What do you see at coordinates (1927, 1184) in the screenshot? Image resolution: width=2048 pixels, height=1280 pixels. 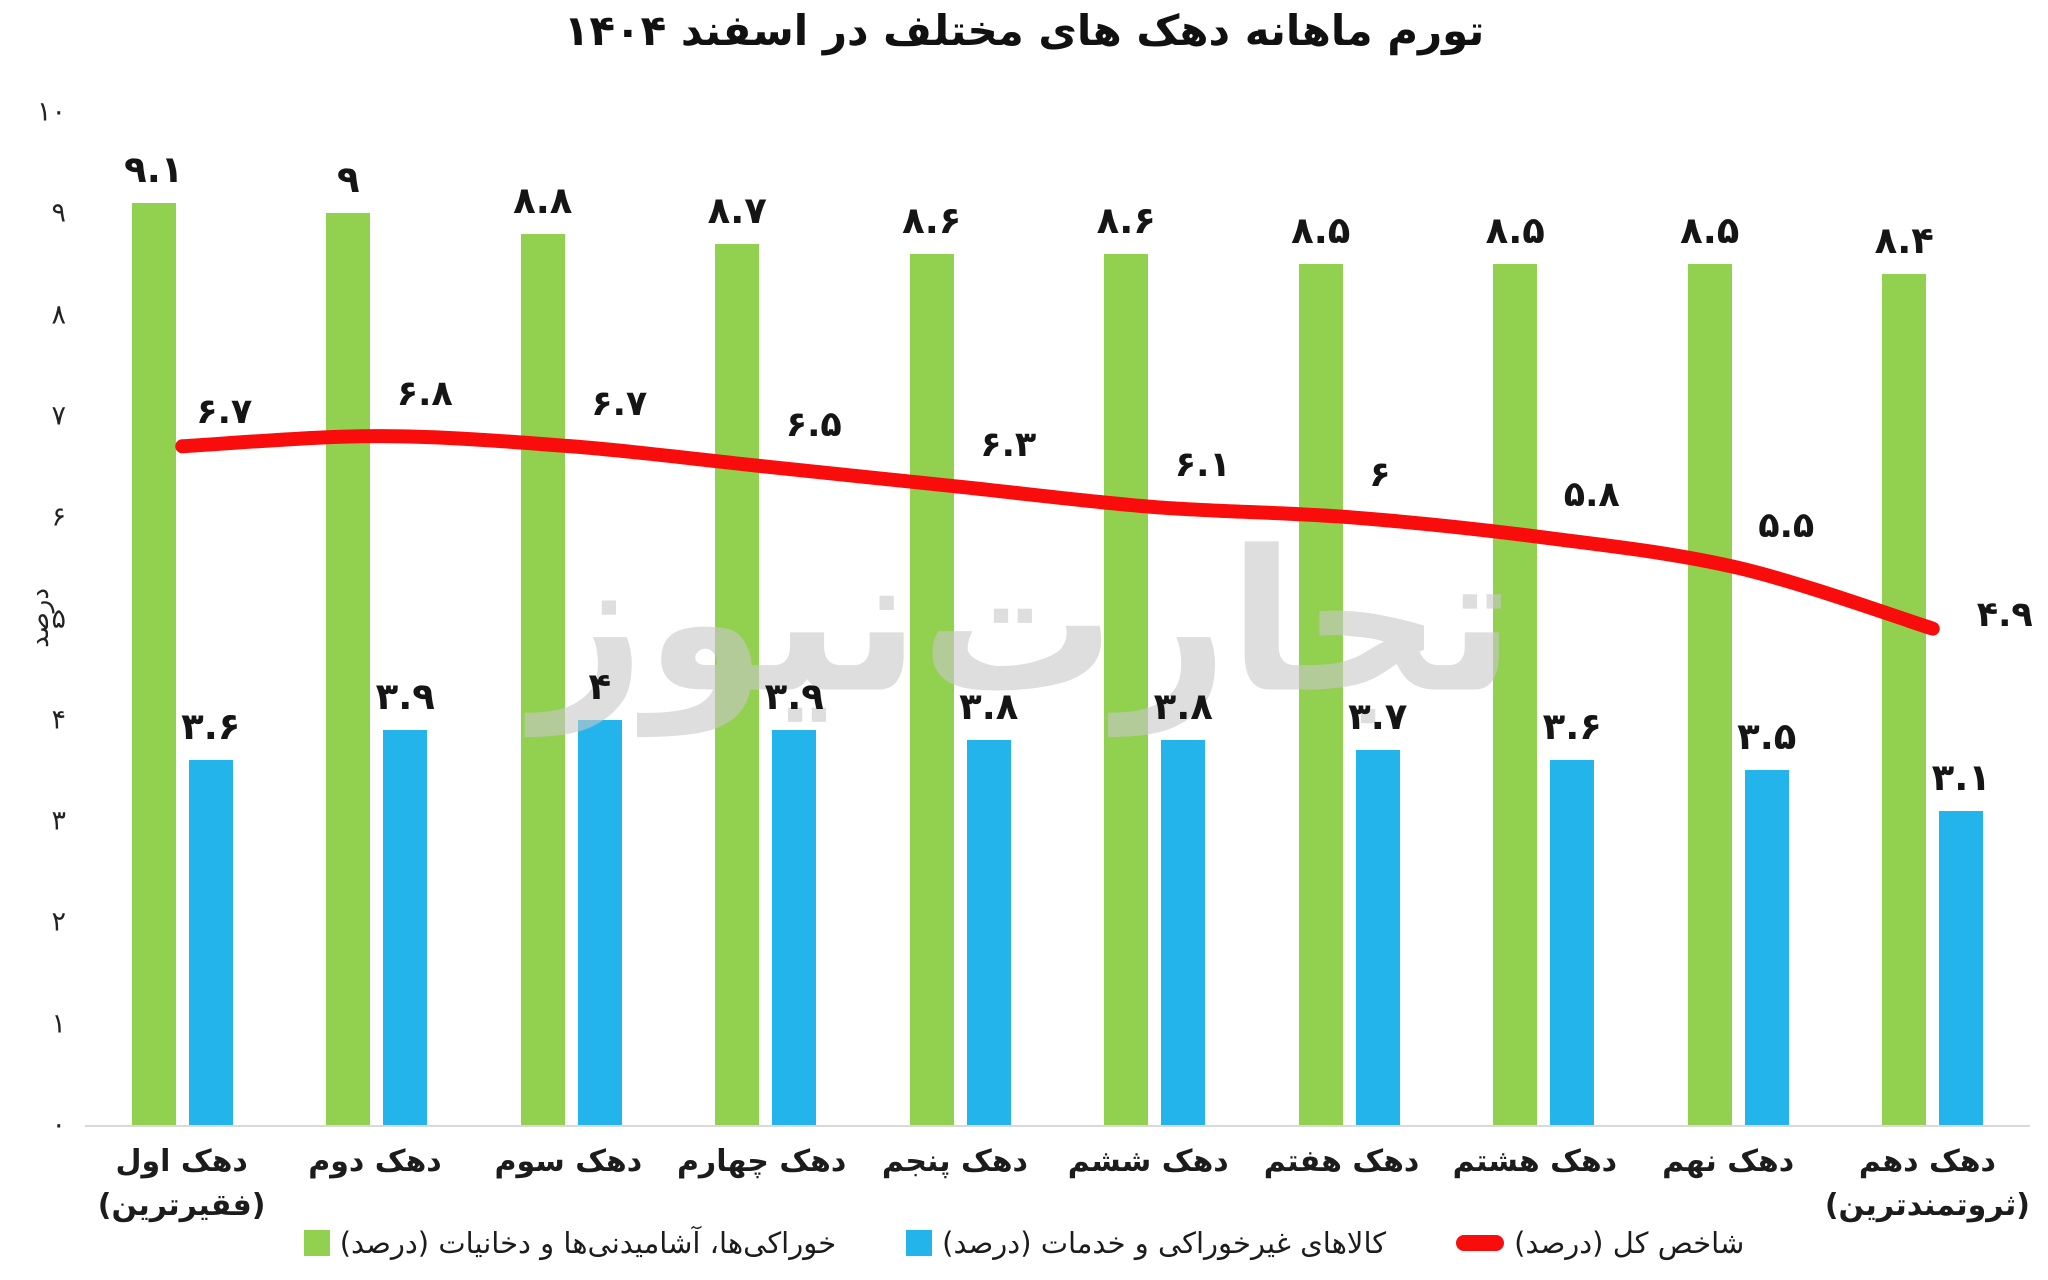 I see `x-category-label: دهک دهم (ثروتمندترین)` at bounding box center [1927, 1184].